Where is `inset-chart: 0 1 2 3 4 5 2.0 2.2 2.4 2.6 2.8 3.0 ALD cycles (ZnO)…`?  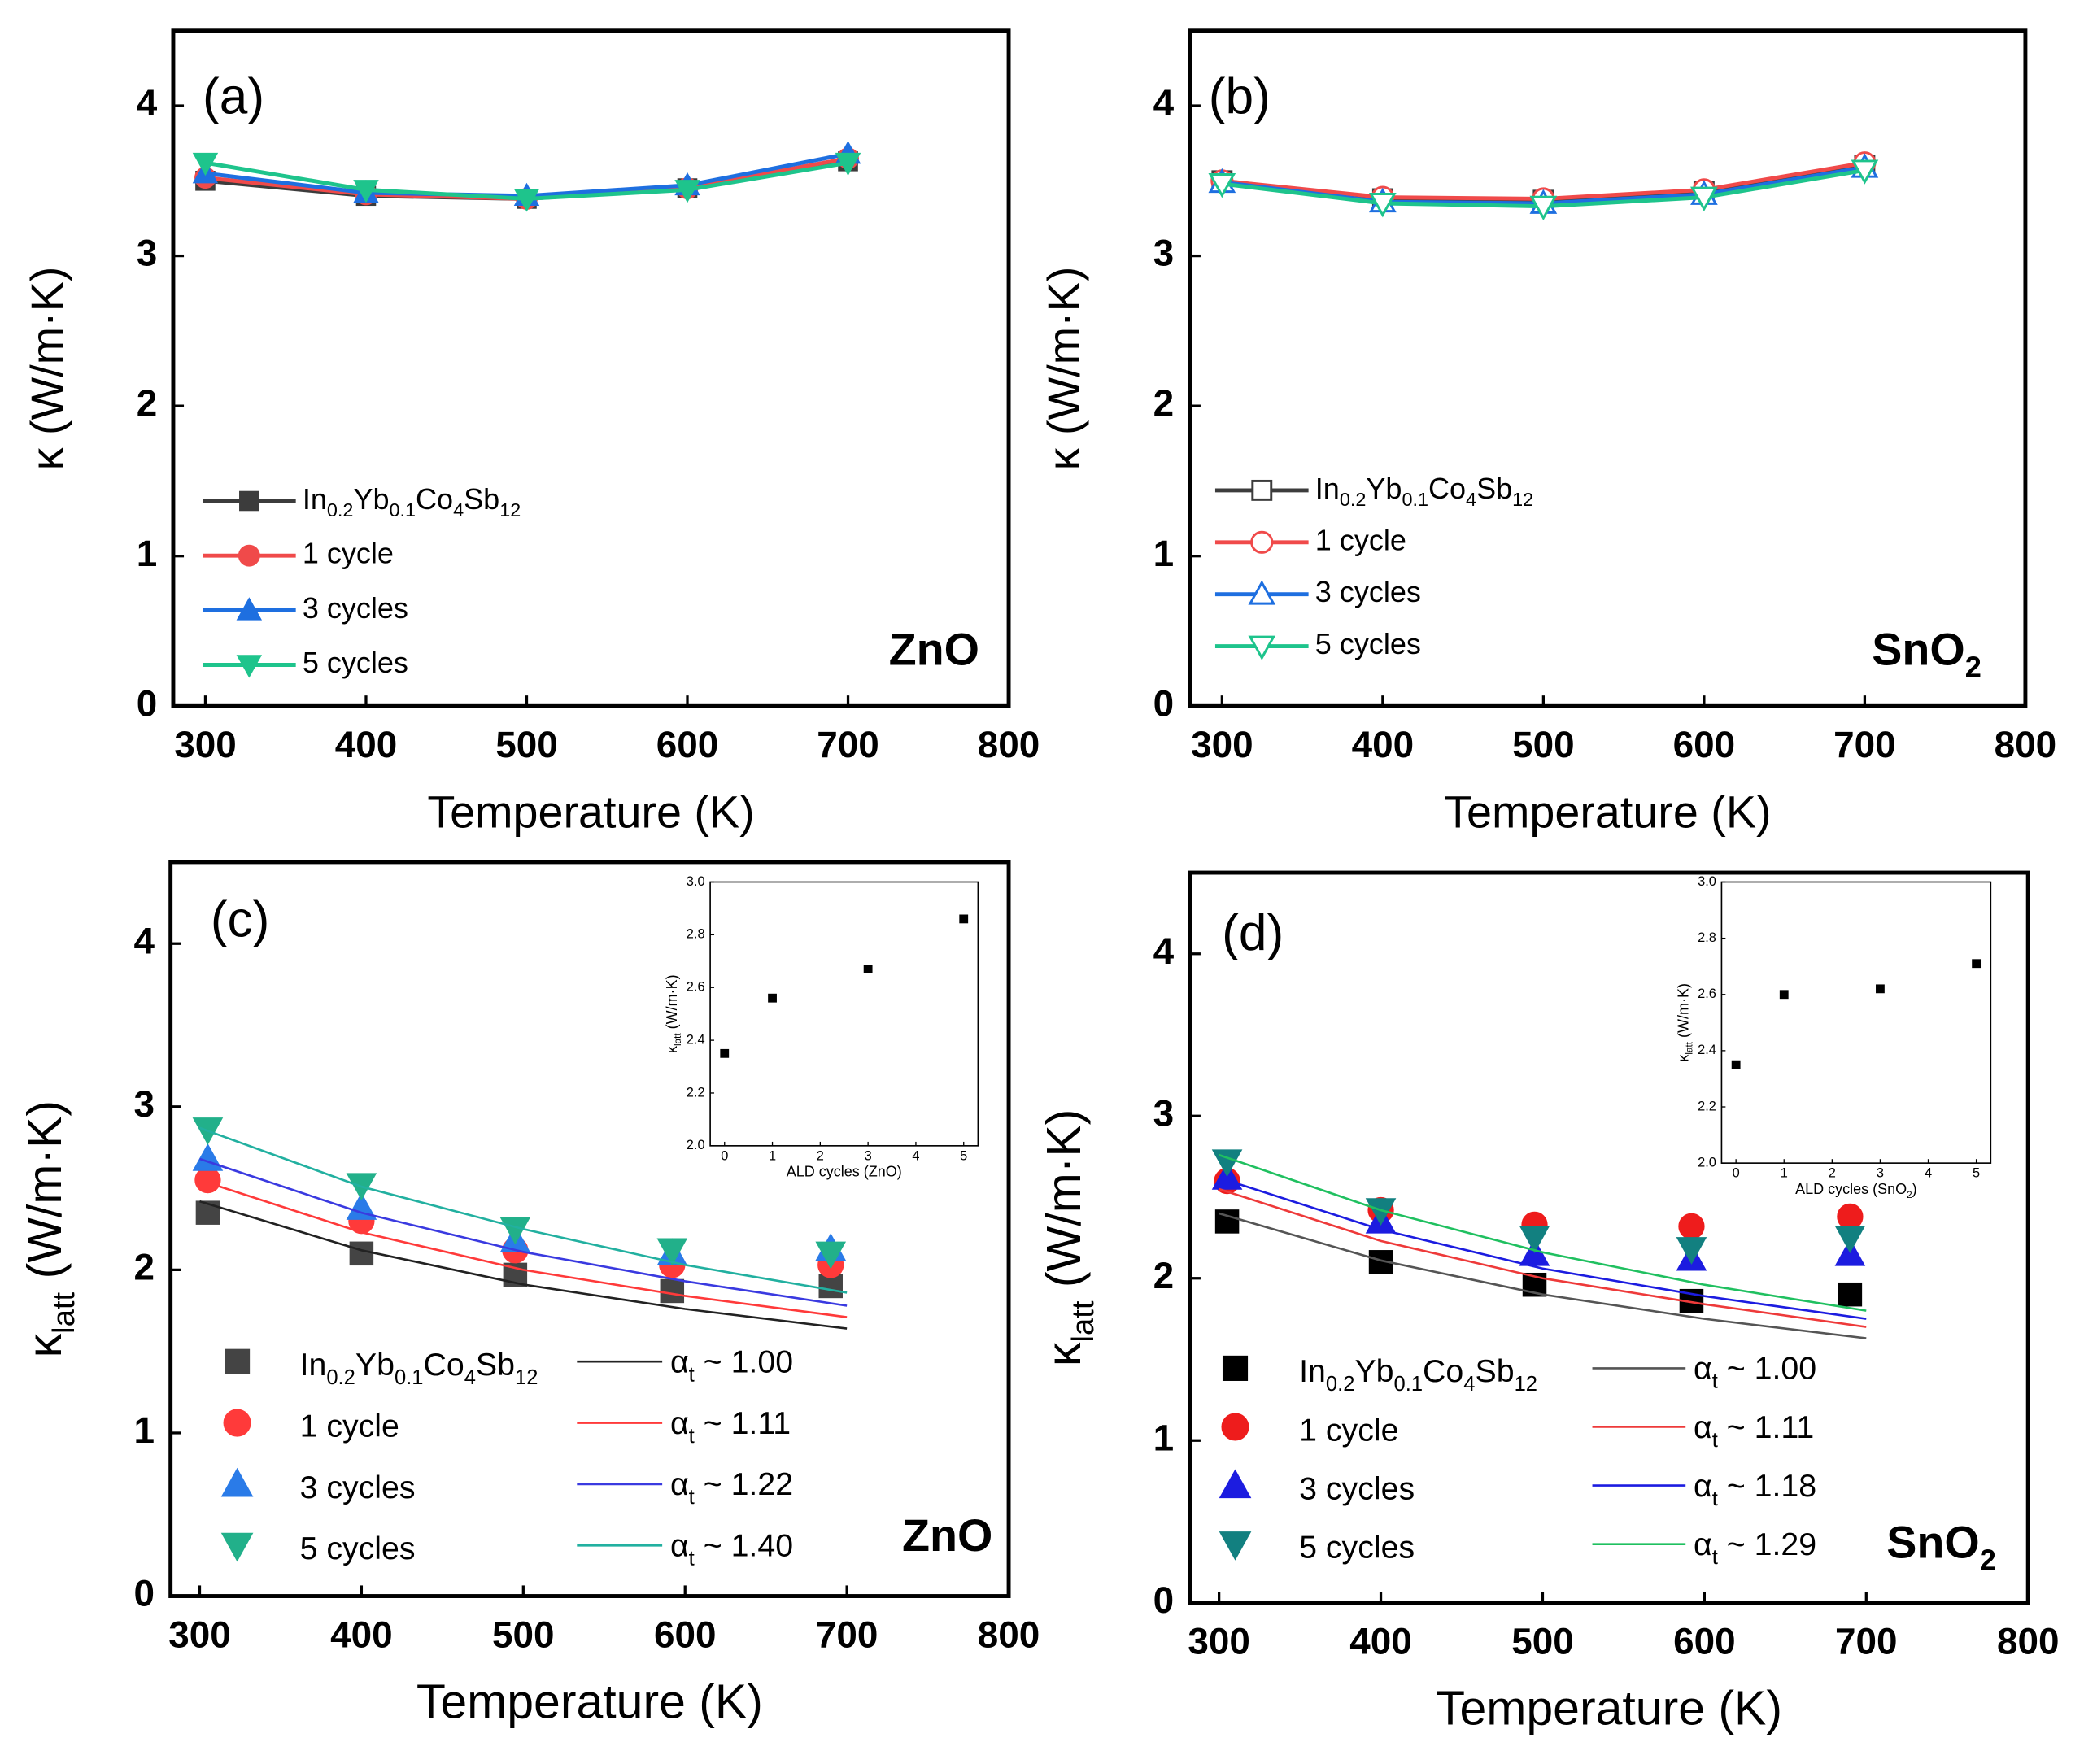
inset-chart: 0 1 2 3 4 5 2.0 2.2 2.4 2.6 2.8 3.0 ALD cycles (ZnO)… is located at coordinates (822, 1026).